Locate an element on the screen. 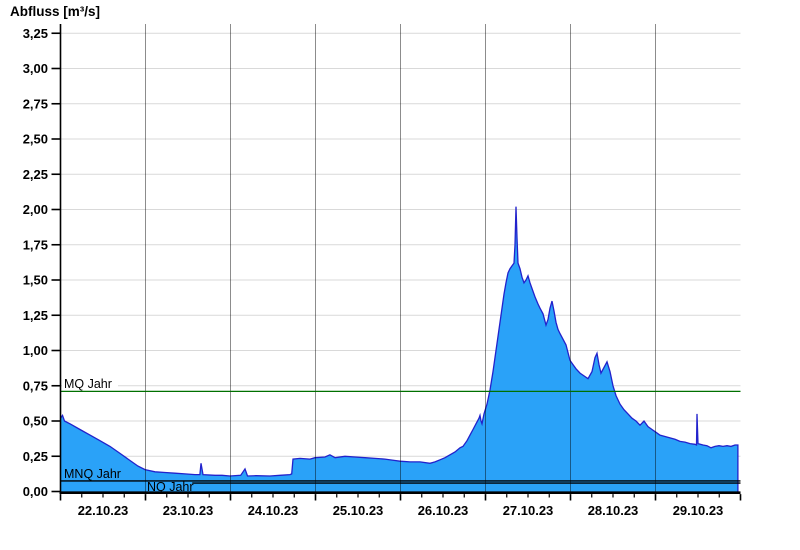  x-axis-label: 25.10.23 is located at coordinates (358, 510).